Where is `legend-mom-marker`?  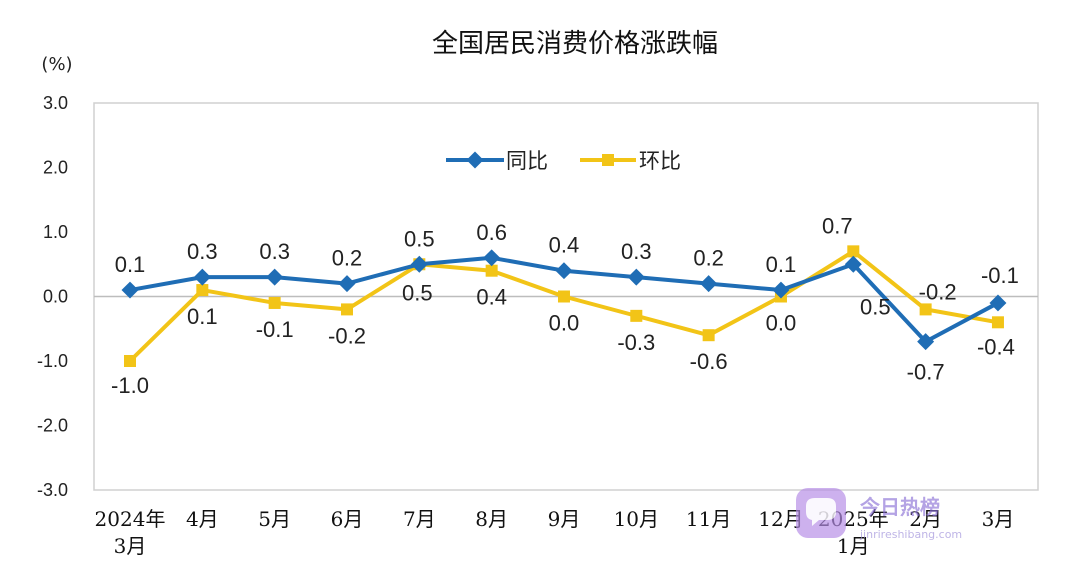 legend-mom-marker is located at coordinates (608, 160).